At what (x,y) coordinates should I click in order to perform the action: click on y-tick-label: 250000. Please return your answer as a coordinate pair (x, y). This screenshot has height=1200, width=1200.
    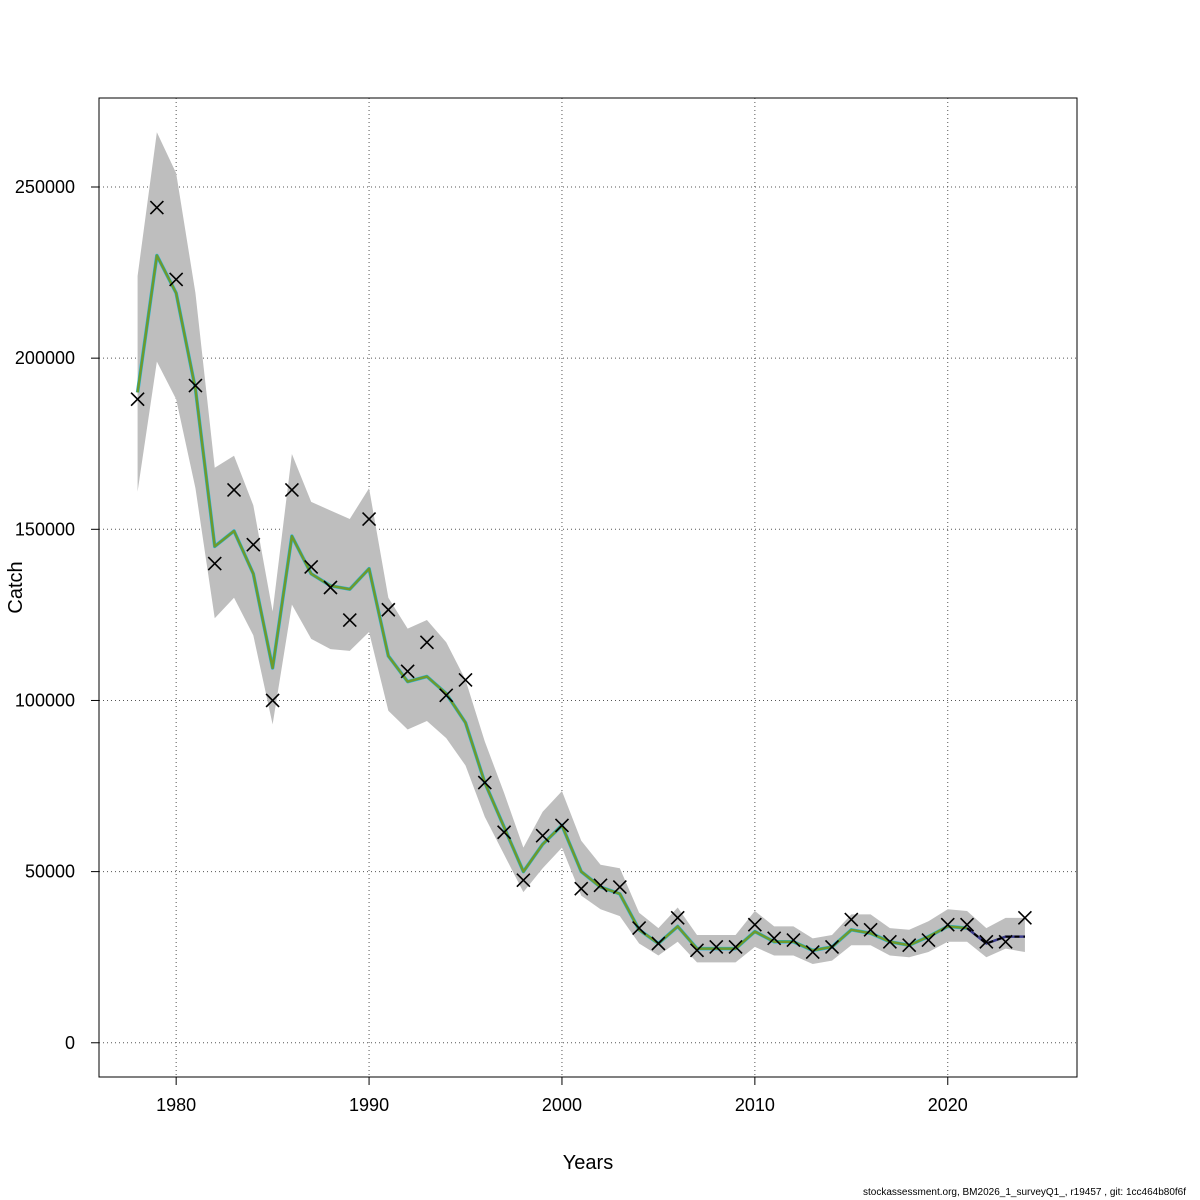
    Looking at the image, I should click on (45, 187).